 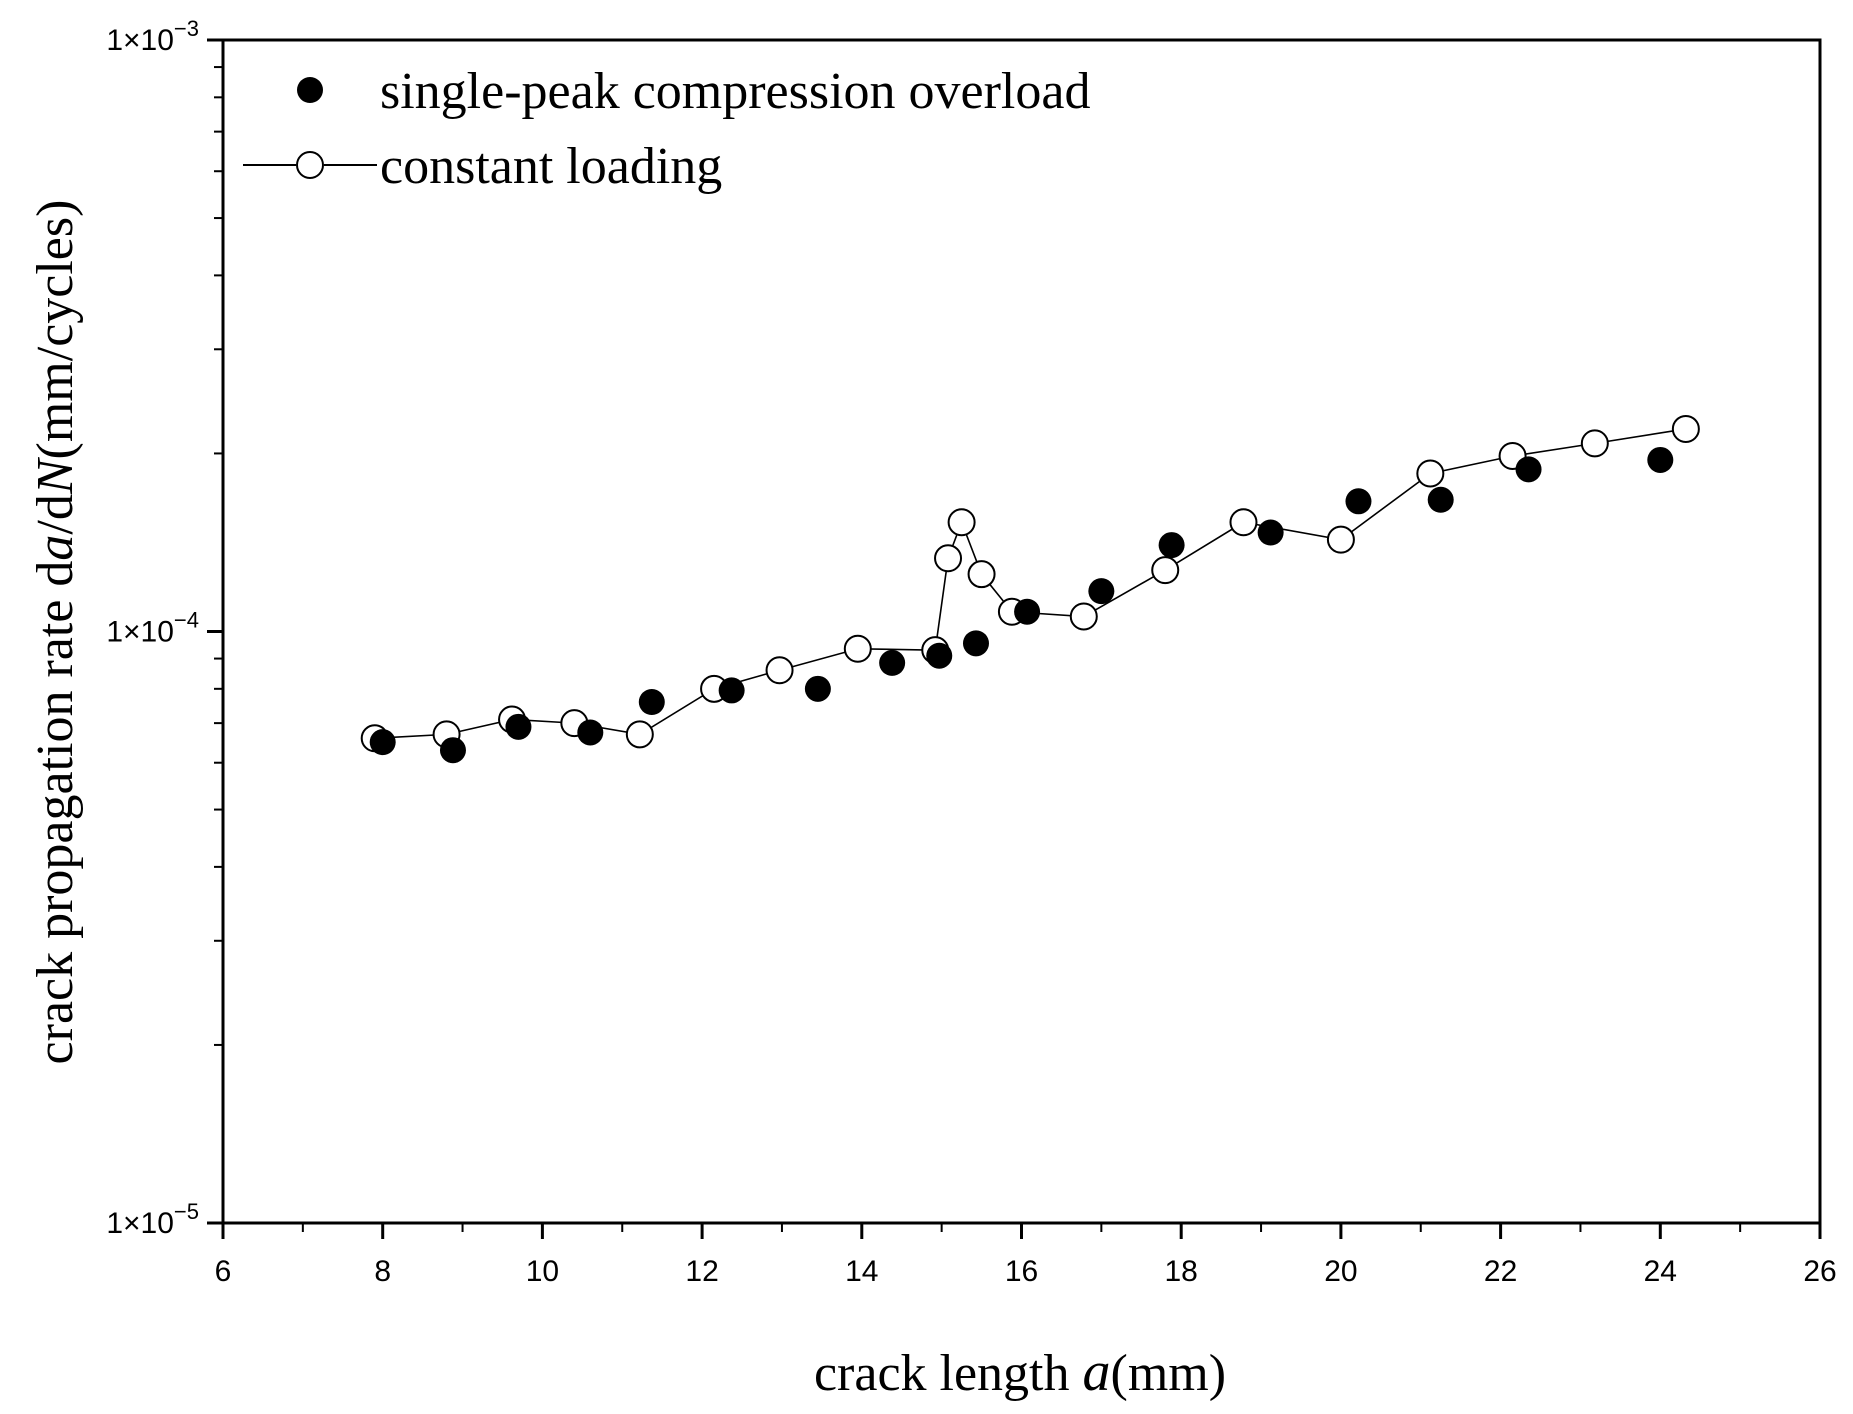 I want to click on y-axis-title-mid: /d, so click(x=55, y=514).